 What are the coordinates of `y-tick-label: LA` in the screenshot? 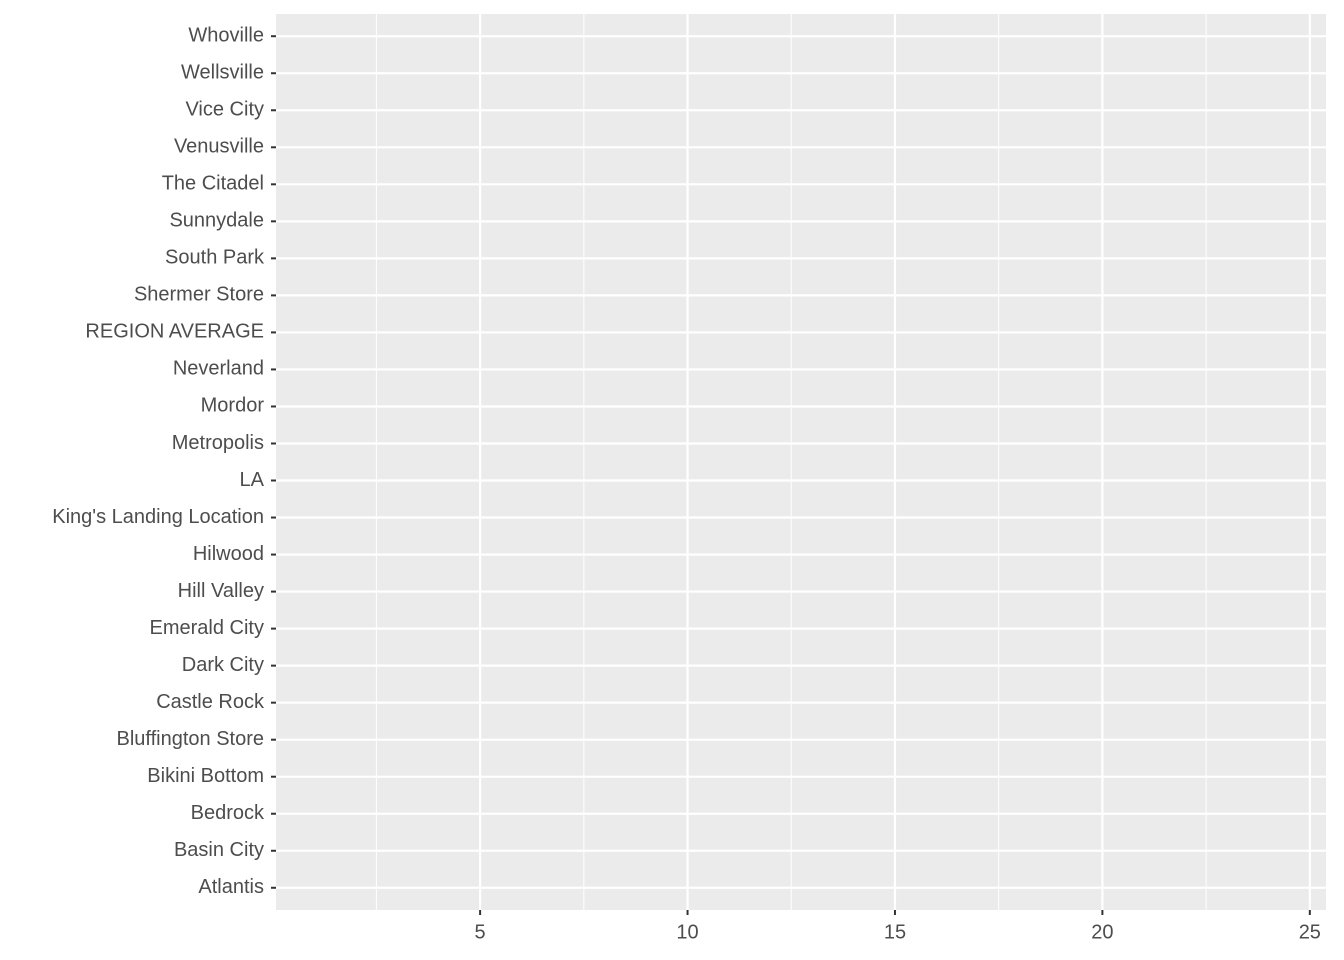 It's located at (252, 480).